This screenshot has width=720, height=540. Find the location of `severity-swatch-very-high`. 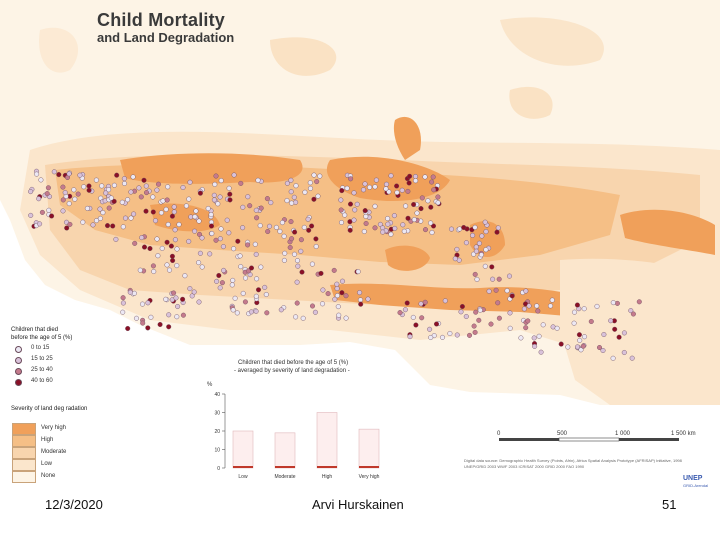

severity-swatch-very-high is located at coordinates (24, 429).